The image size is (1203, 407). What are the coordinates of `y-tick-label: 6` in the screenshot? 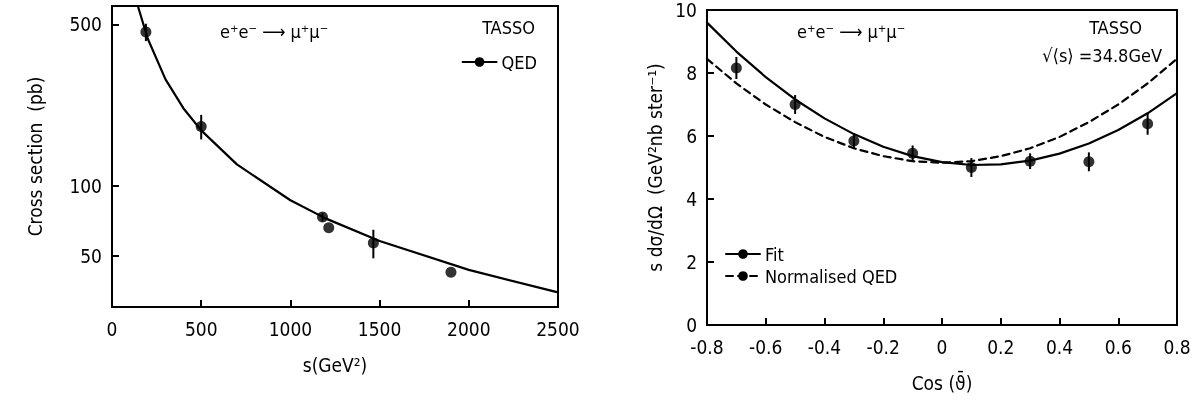 It's located at (691, 136).